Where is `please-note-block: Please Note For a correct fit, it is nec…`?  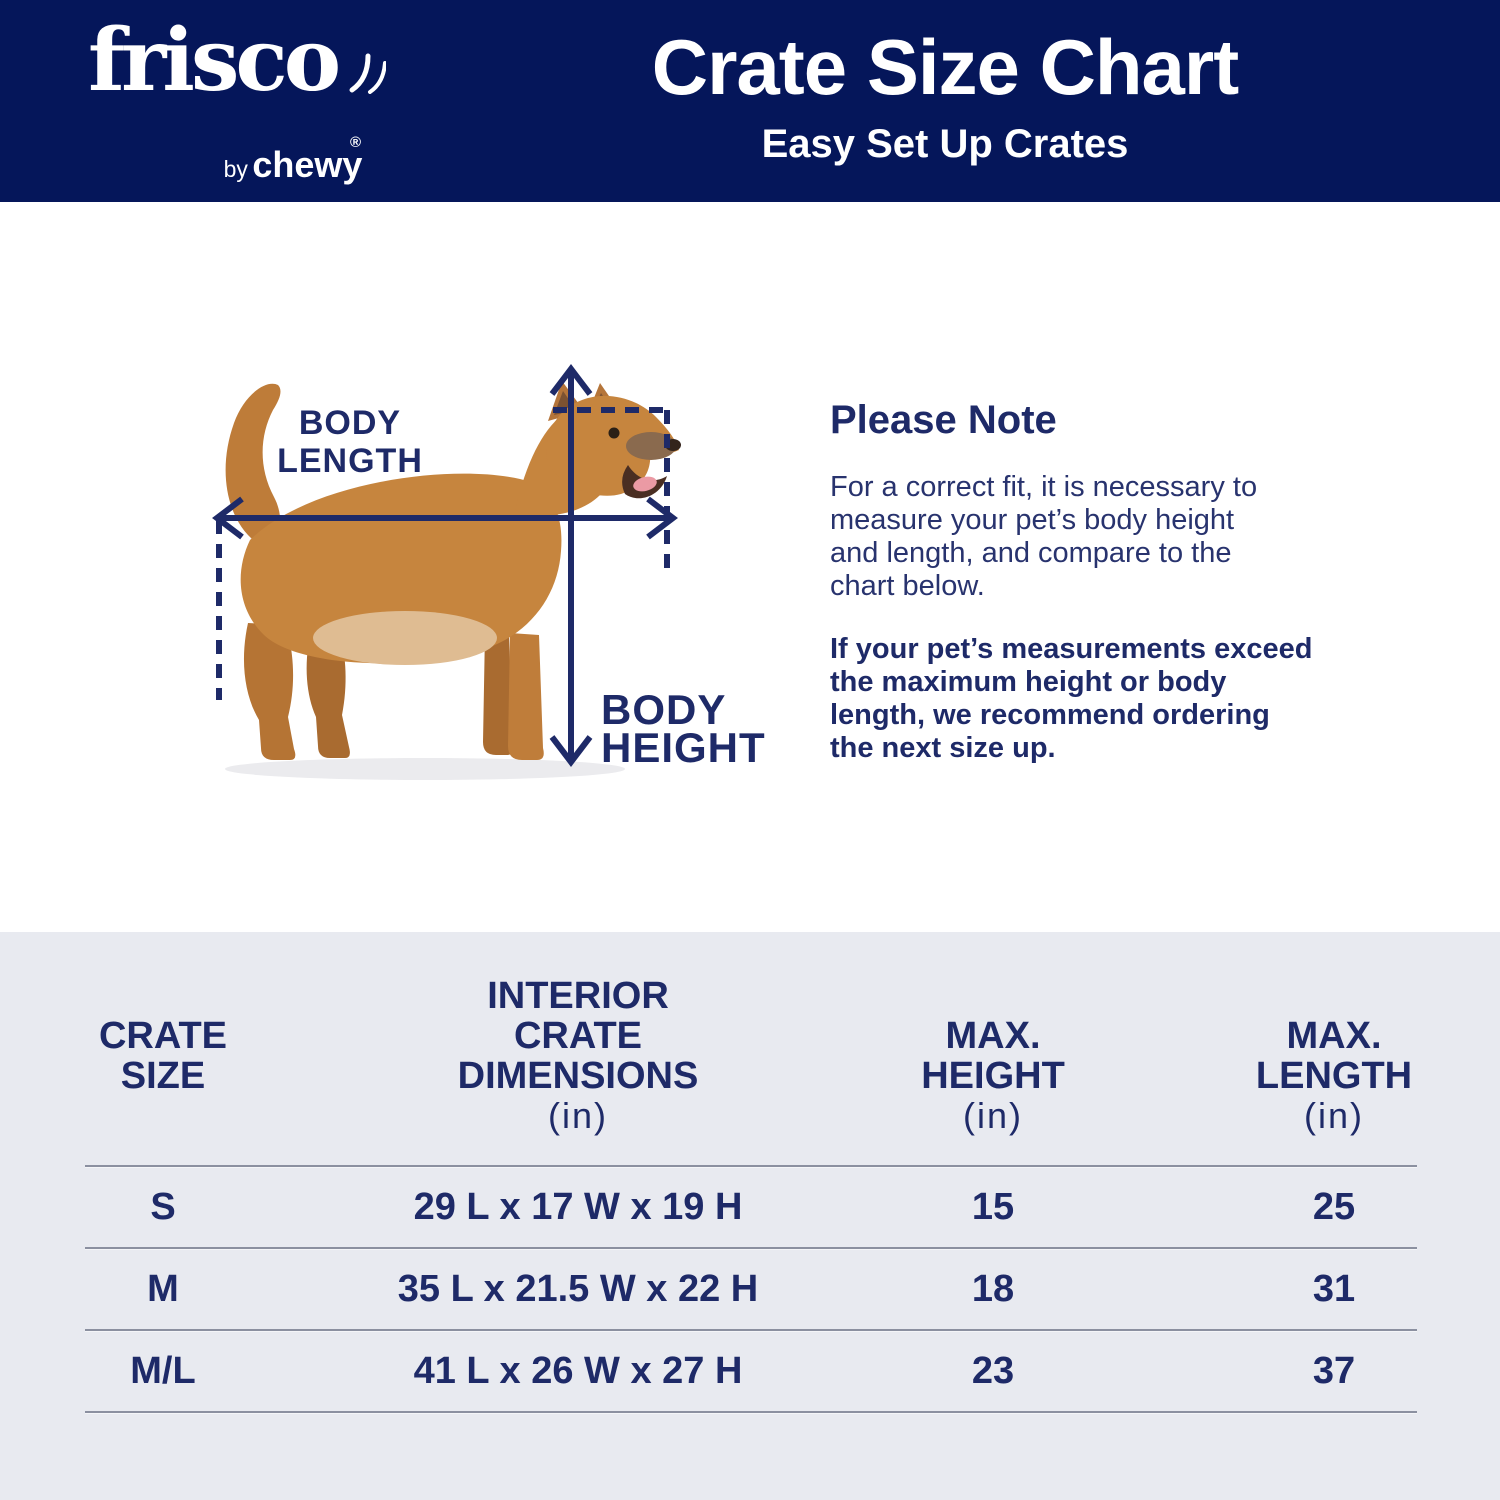
please-note-block: Please Note For a correct fit, it is nec… is located at coordinates (1125, 581).